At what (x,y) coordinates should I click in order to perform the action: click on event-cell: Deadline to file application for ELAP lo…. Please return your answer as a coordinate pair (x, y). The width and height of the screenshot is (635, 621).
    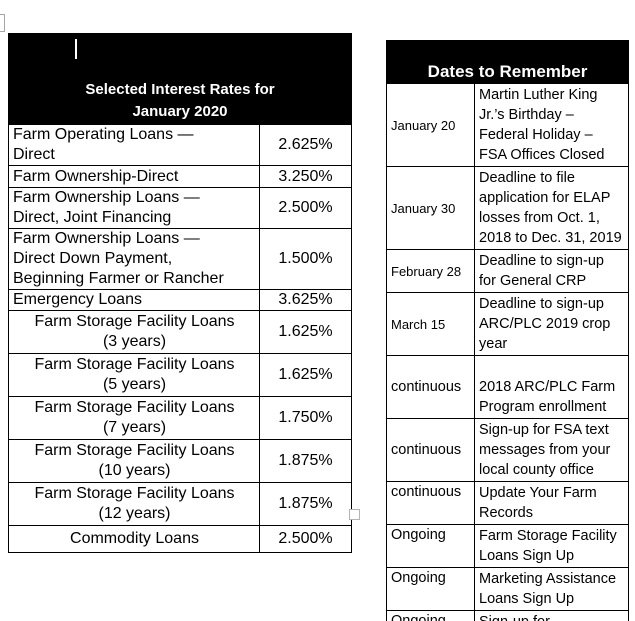
    Looking at the image, I should click on (551, 208).